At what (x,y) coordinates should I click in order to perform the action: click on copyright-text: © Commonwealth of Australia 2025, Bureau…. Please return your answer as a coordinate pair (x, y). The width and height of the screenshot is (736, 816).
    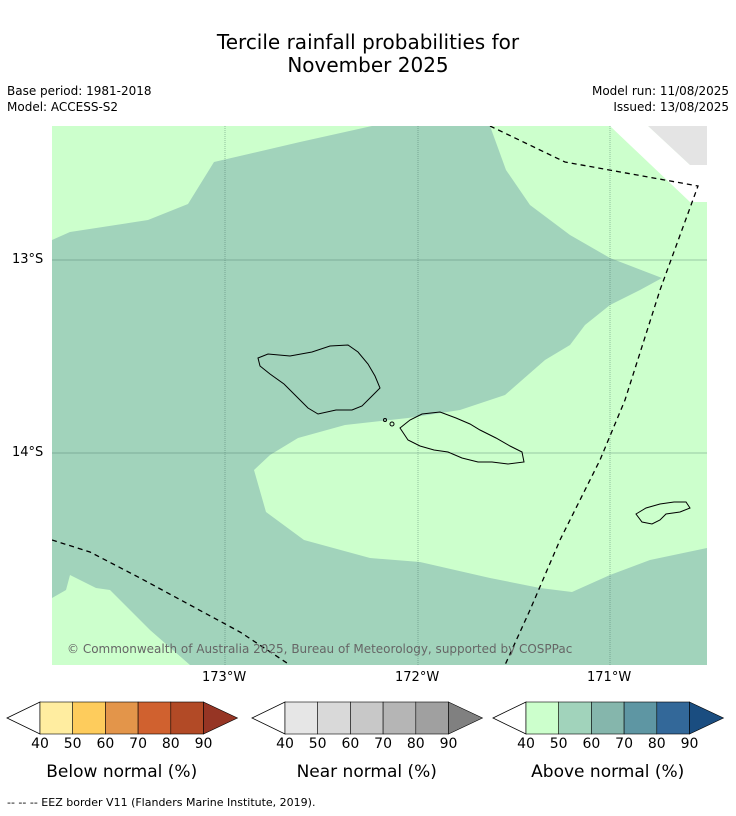
    Looking at the image, I should click on (320, 649).